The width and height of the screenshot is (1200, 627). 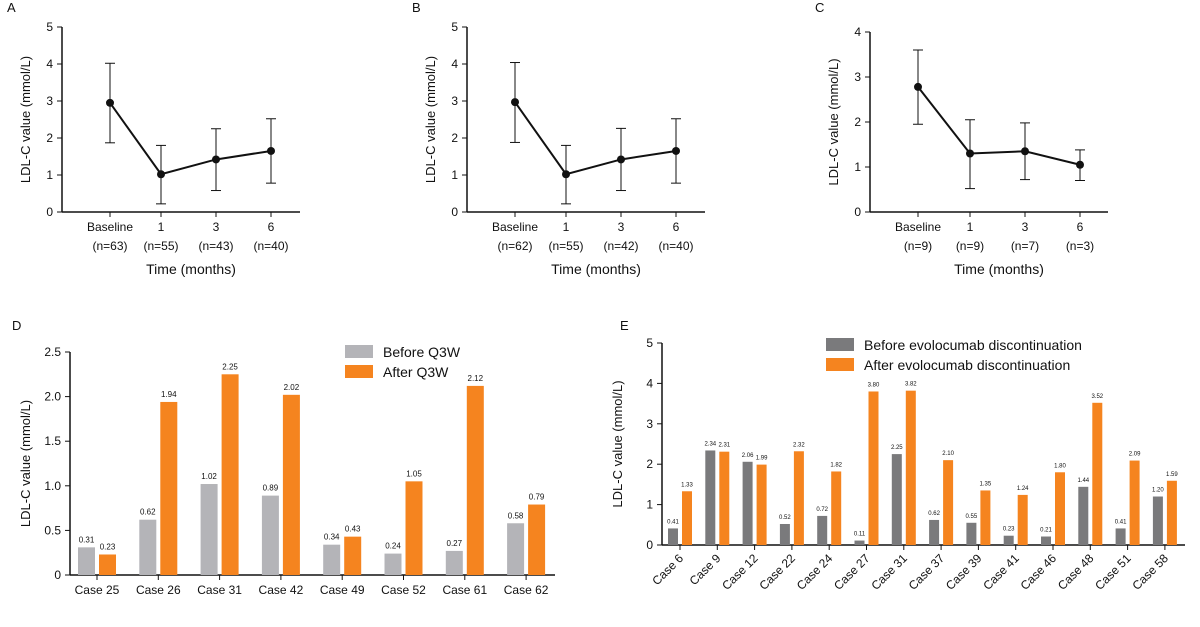 What do you see at coordinates (1080, 246) in the screenshot?
I see `n-label: (n=3)` at bounding box center [1080, 246].